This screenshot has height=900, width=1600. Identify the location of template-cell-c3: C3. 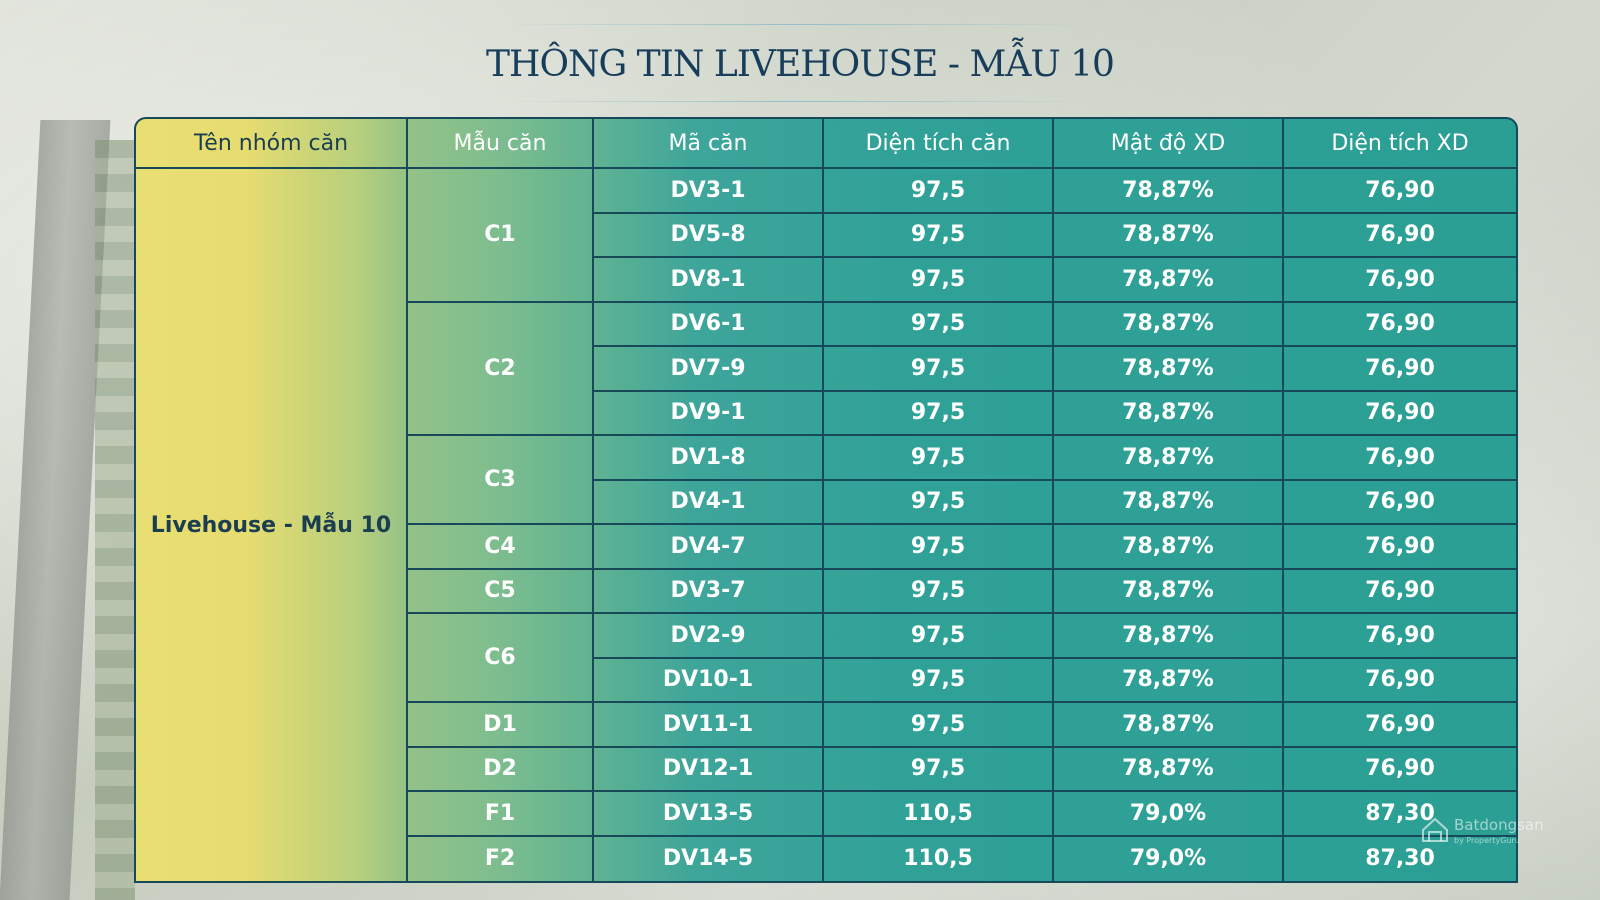
(501, 480).